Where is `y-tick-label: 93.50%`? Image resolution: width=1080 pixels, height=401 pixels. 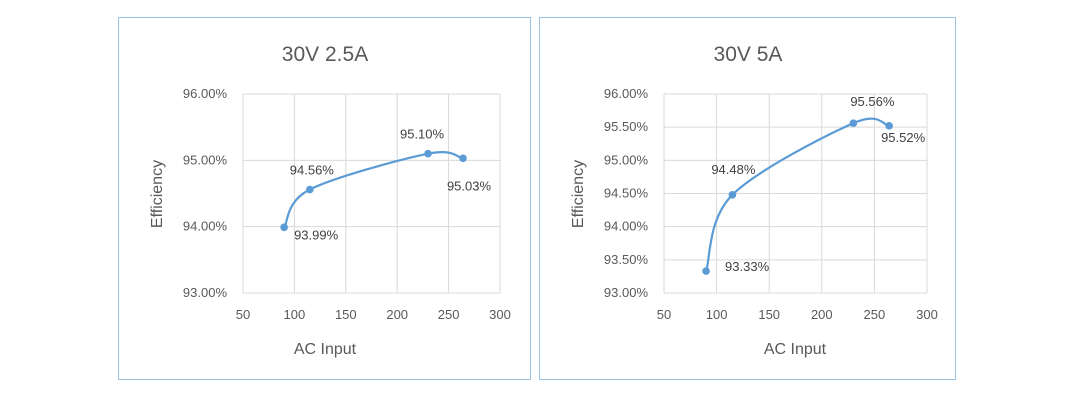 y-tick-label: 93.50% is located at coordinates (626, 259).